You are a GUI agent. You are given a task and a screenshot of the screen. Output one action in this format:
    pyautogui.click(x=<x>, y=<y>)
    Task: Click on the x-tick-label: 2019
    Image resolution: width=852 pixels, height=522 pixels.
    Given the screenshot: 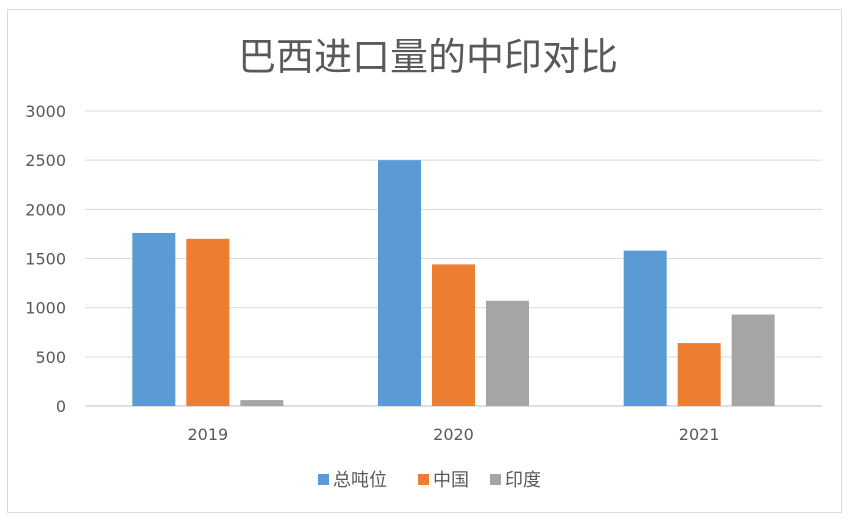 What is the action you would take?
    pyautogui.click(x=207, y=434)
    